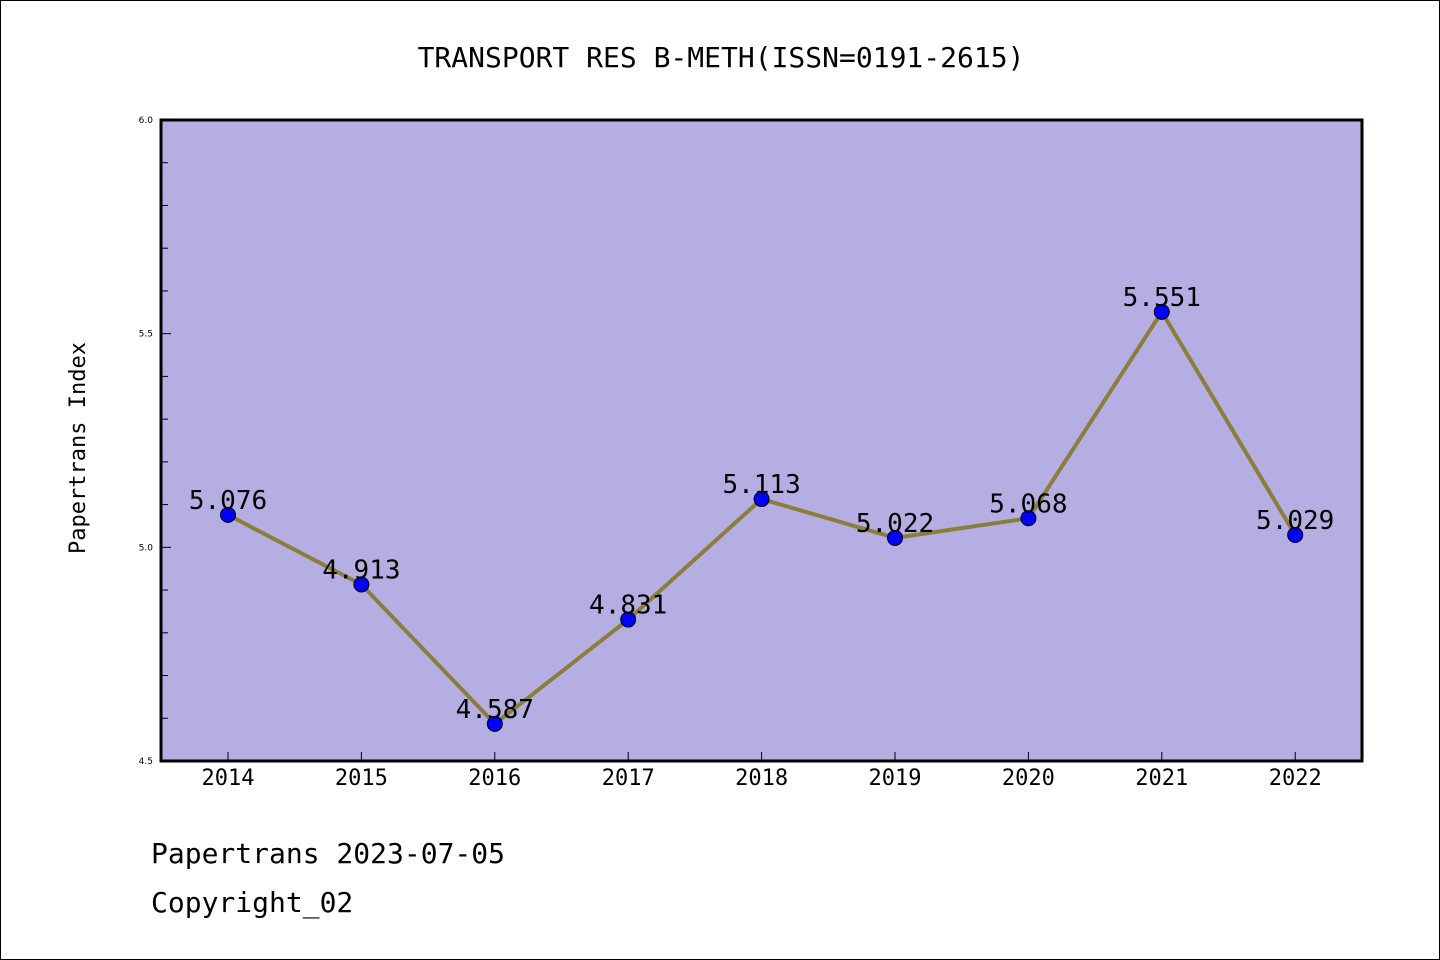 The height and width of the screenshot is (960, 1440). Describe the element at coordinates (895, 778) in the screenshot. I see `x-tick-label: 2019` at that location.